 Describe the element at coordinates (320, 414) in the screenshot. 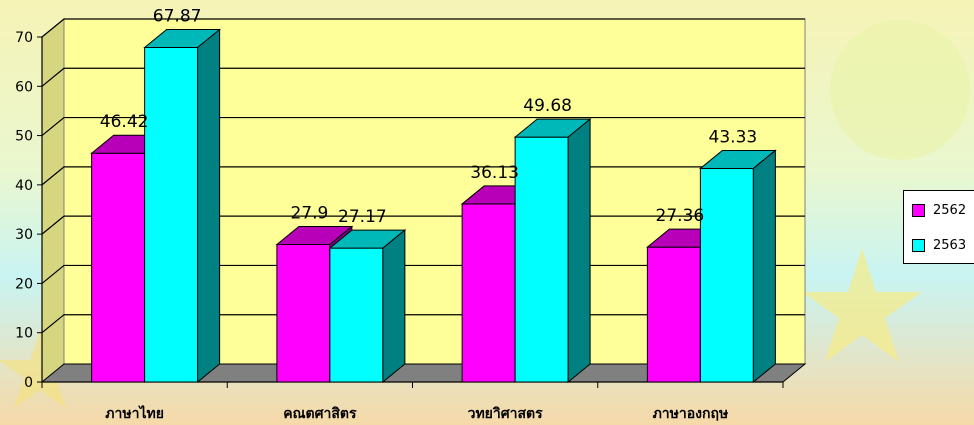

I see `x-tick-label: คณตศาสิตร` at that location.